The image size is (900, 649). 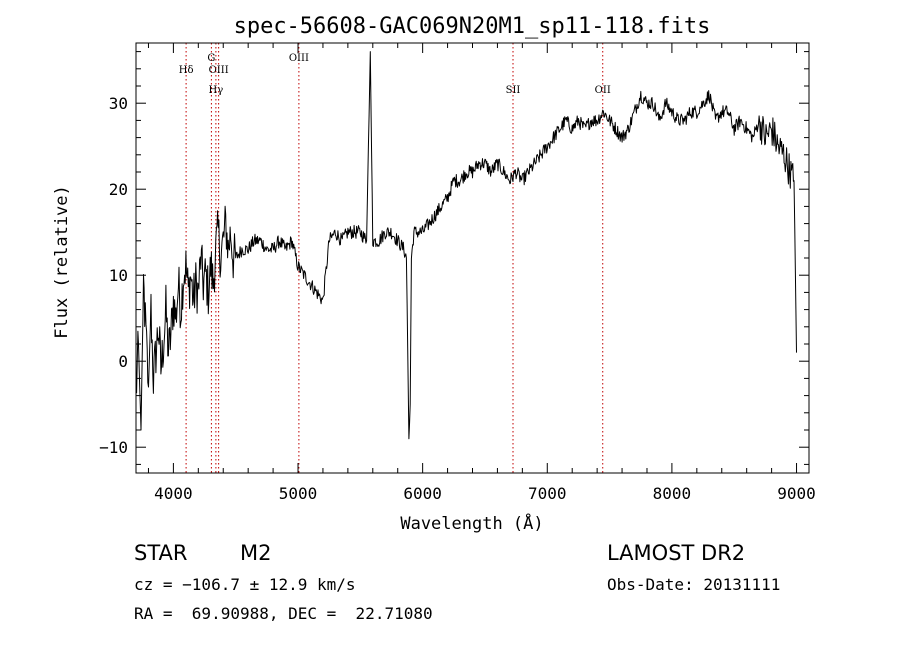 What do you see at coordinates (676, 553) in the screenshot?
I see `survey-name: LAMOST DR2` at bounding box center [676, 553].